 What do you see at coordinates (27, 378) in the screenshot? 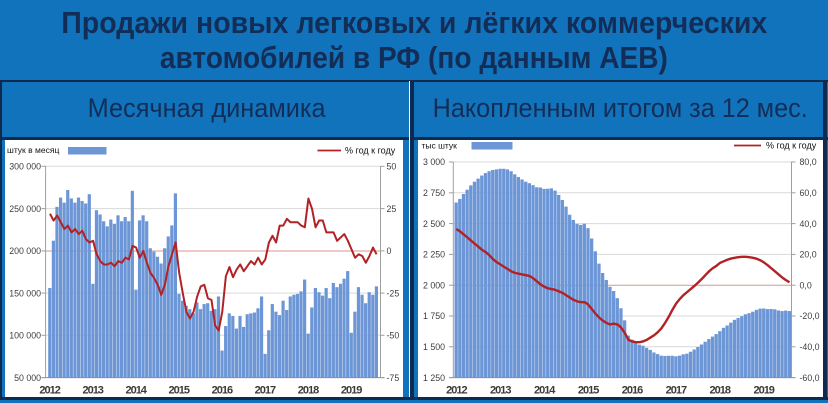
I see `svg-text: 50 000` at bounding box center [27, 378].